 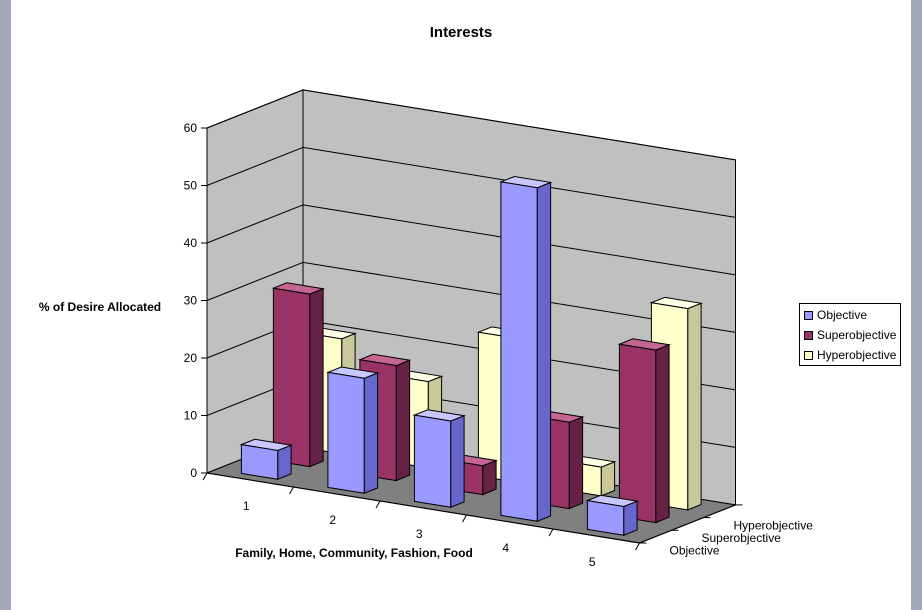 What do you see at coordinates (191, 416) in the screenshot?
I see `y-tick-label: 10` at bounding box center [191, 416].